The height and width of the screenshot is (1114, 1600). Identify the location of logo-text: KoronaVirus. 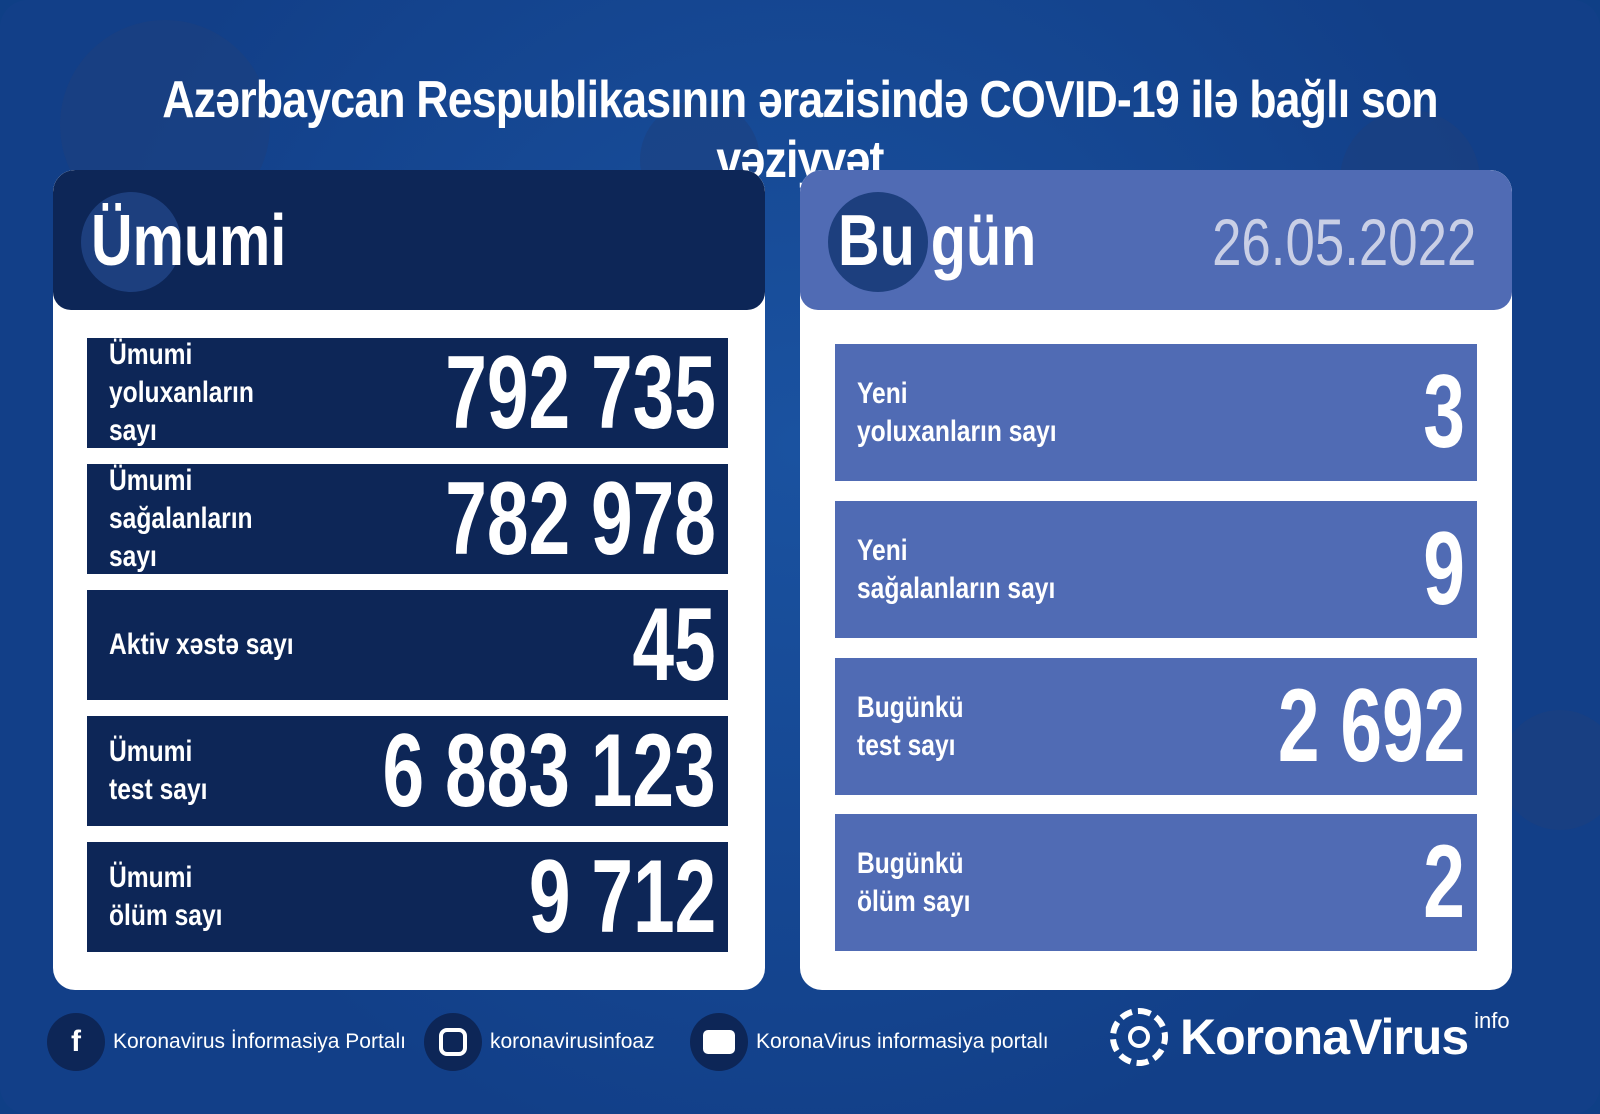
(1324, 1037).